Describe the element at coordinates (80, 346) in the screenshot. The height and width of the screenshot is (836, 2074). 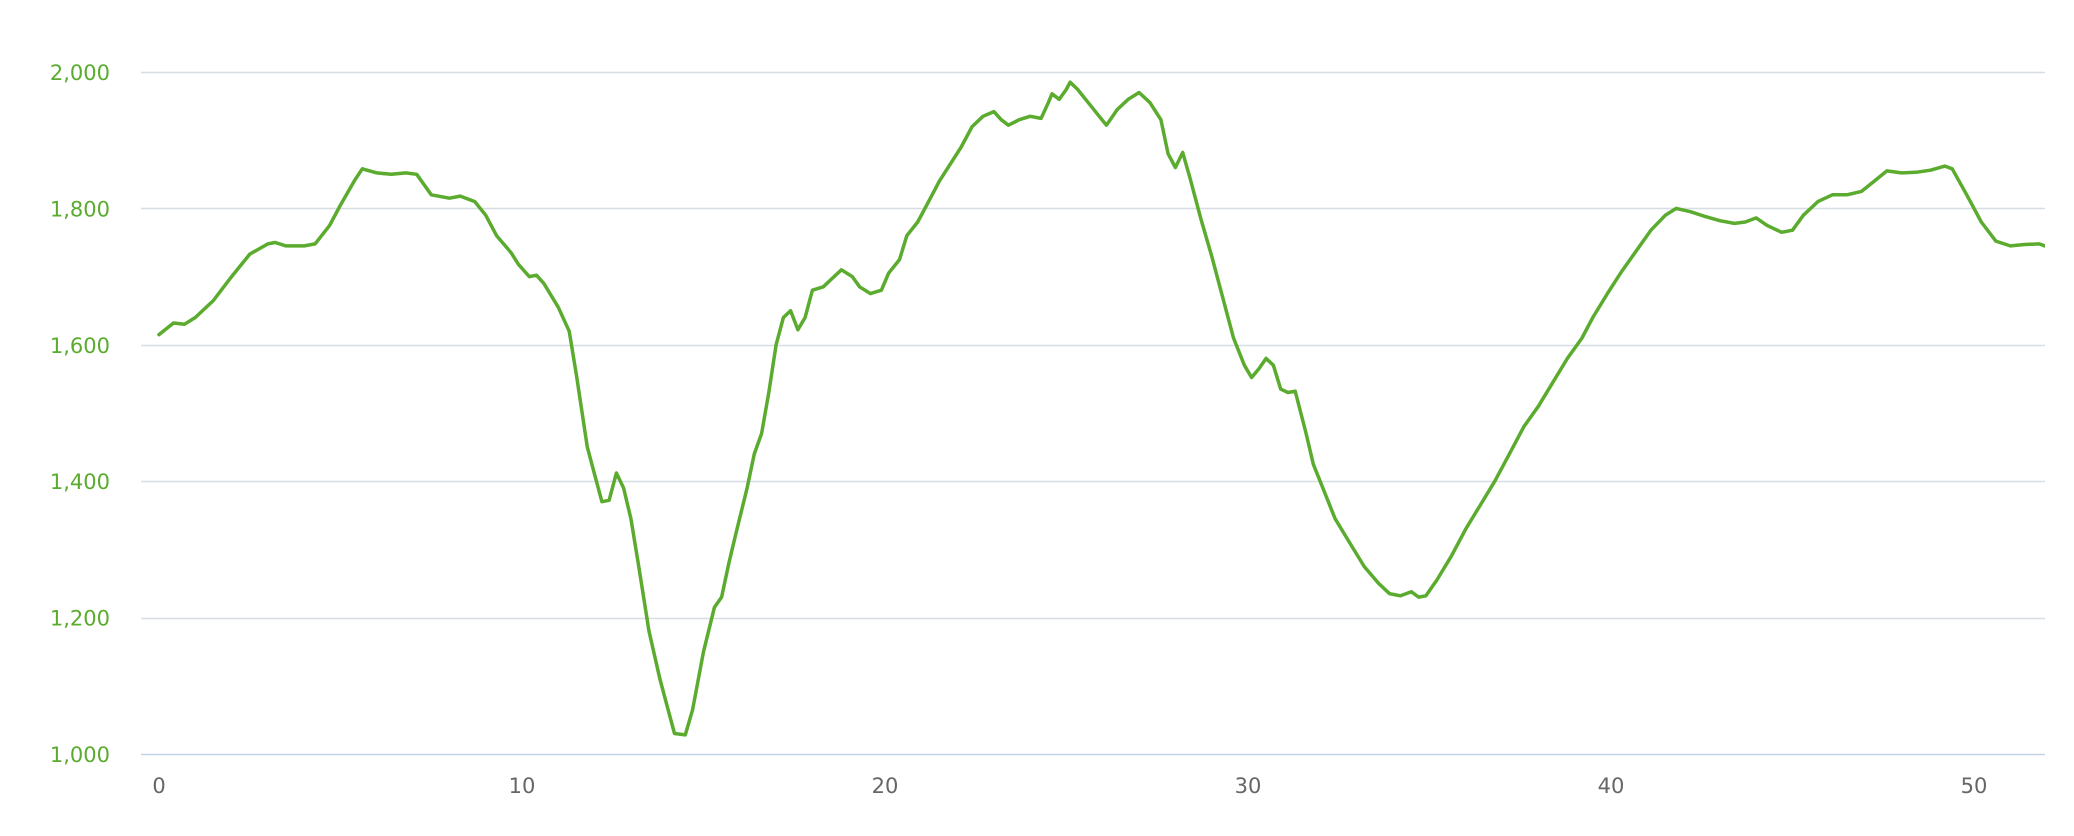
I see `y-tick-label: 1,600` at that location.